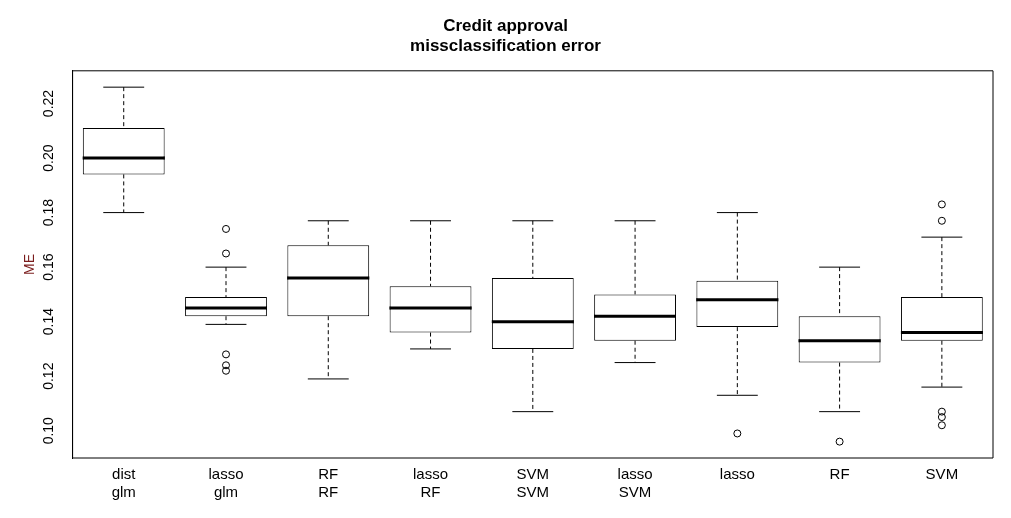  What do you see at coordinates (635, 483) in the screenshot?
I see `x-tick-label: lasso SVM` at bounding box center [635, 483].